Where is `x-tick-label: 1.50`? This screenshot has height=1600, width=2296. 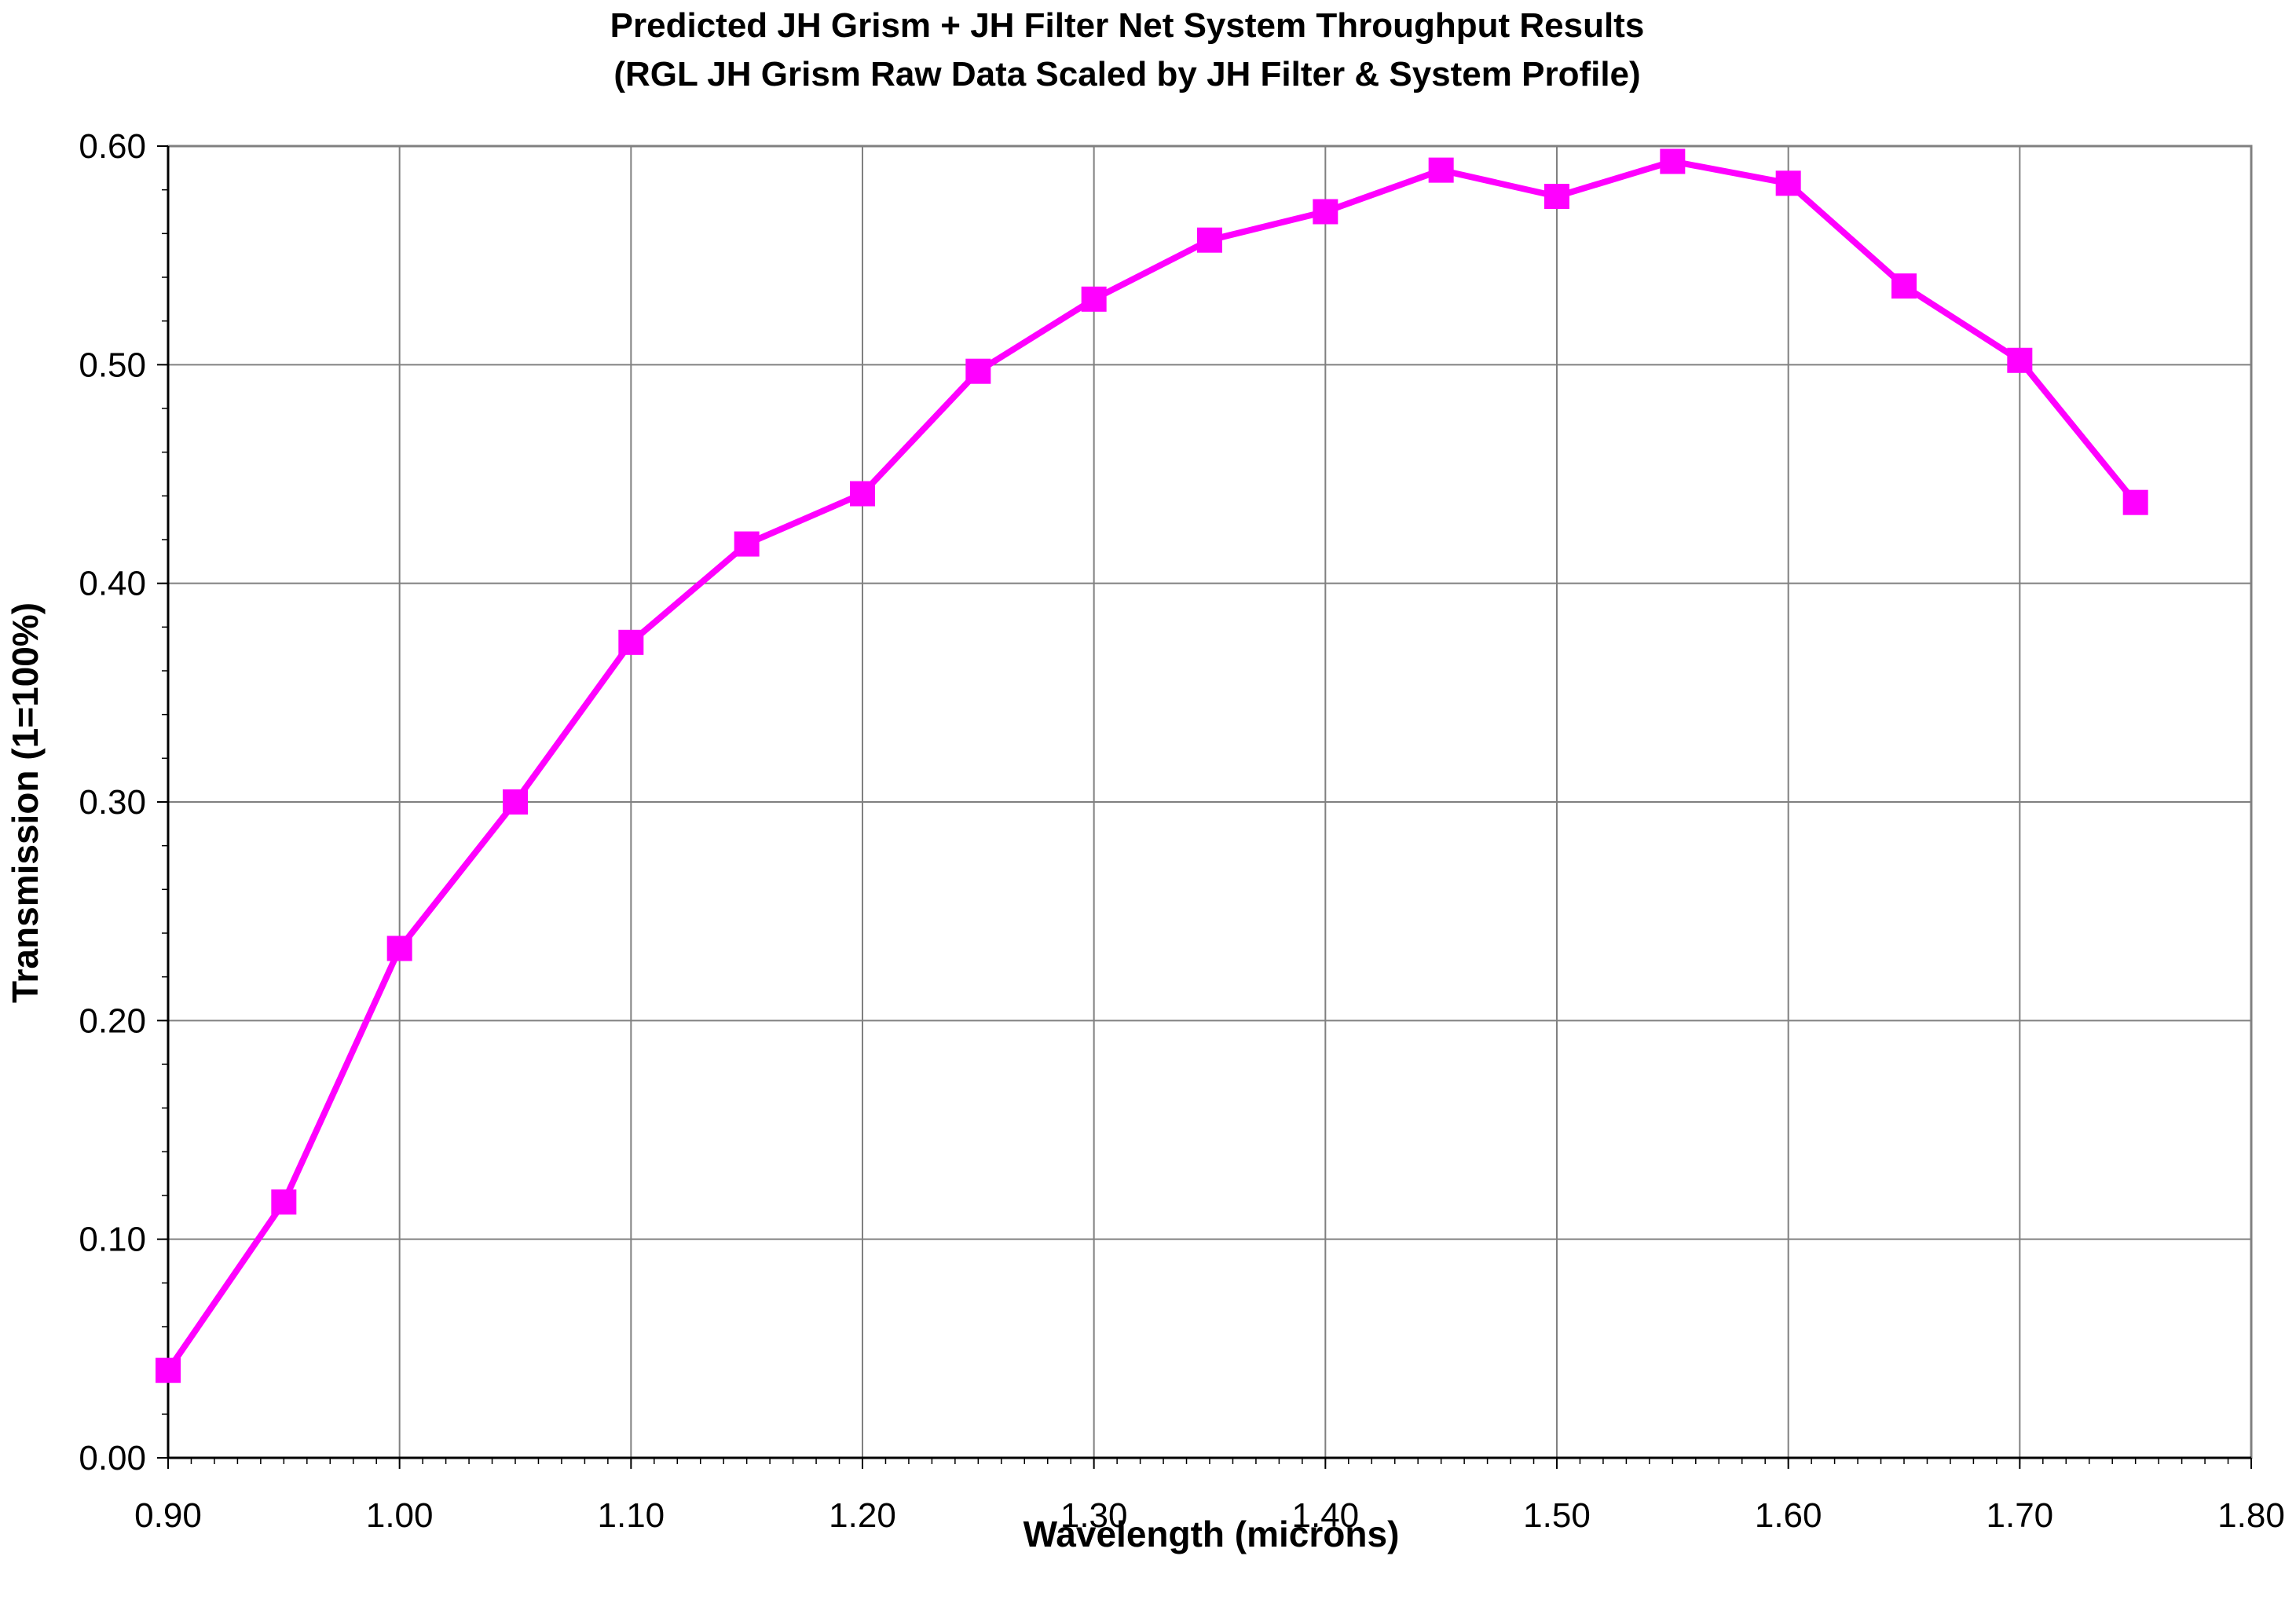
x-tick-label: 1.50 is located at coordinates (1557, 1515).